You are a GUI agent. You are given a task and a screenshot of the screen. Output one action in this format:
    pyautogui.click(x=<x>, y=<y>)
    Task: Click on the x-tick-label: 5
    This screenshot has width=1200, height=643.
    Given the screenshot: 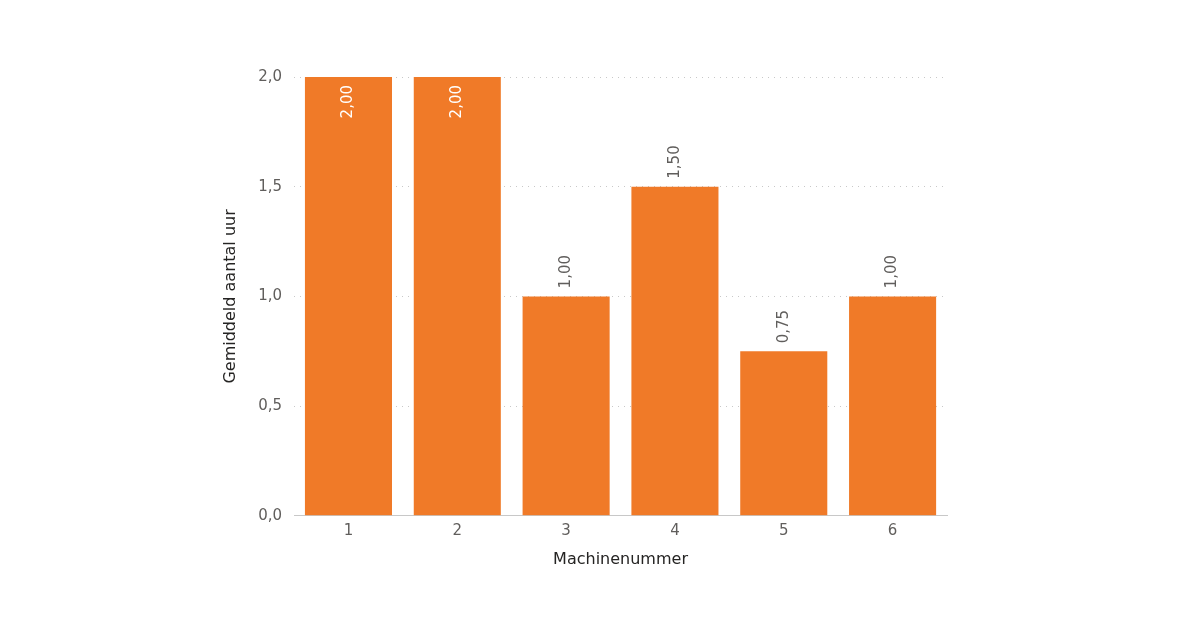 What is the action you would take?
    pyautogui.click(x=783, y=529)
    